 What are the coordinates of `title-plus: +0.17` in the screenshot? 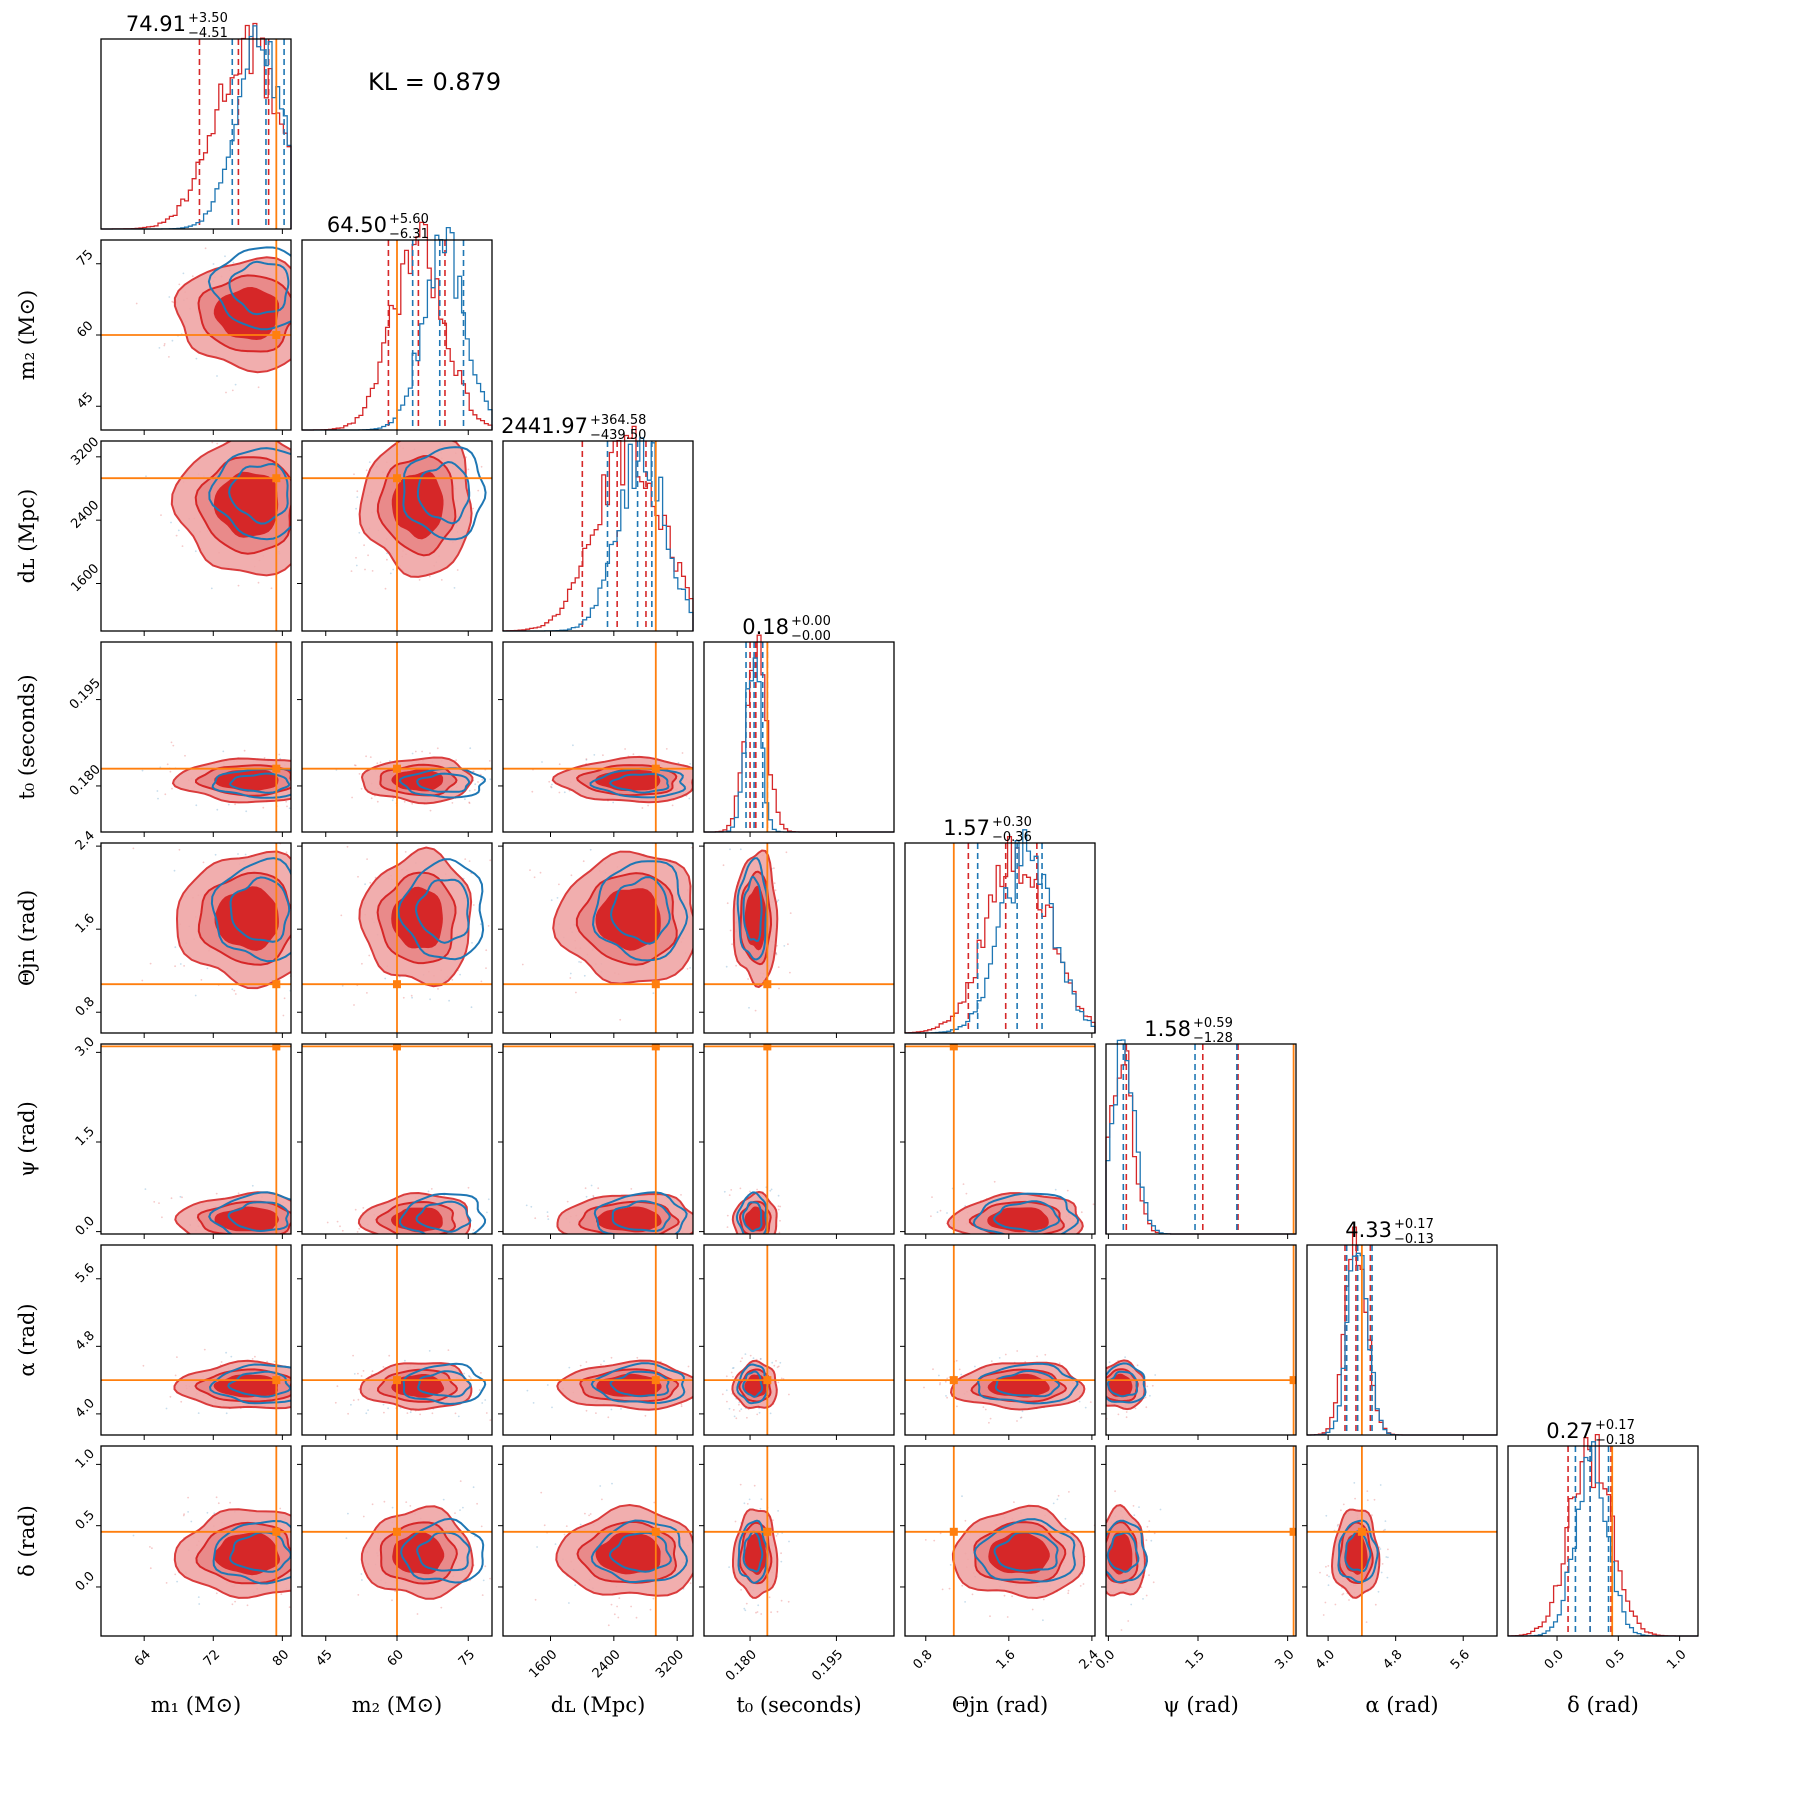 It's located at (1615, 1425).